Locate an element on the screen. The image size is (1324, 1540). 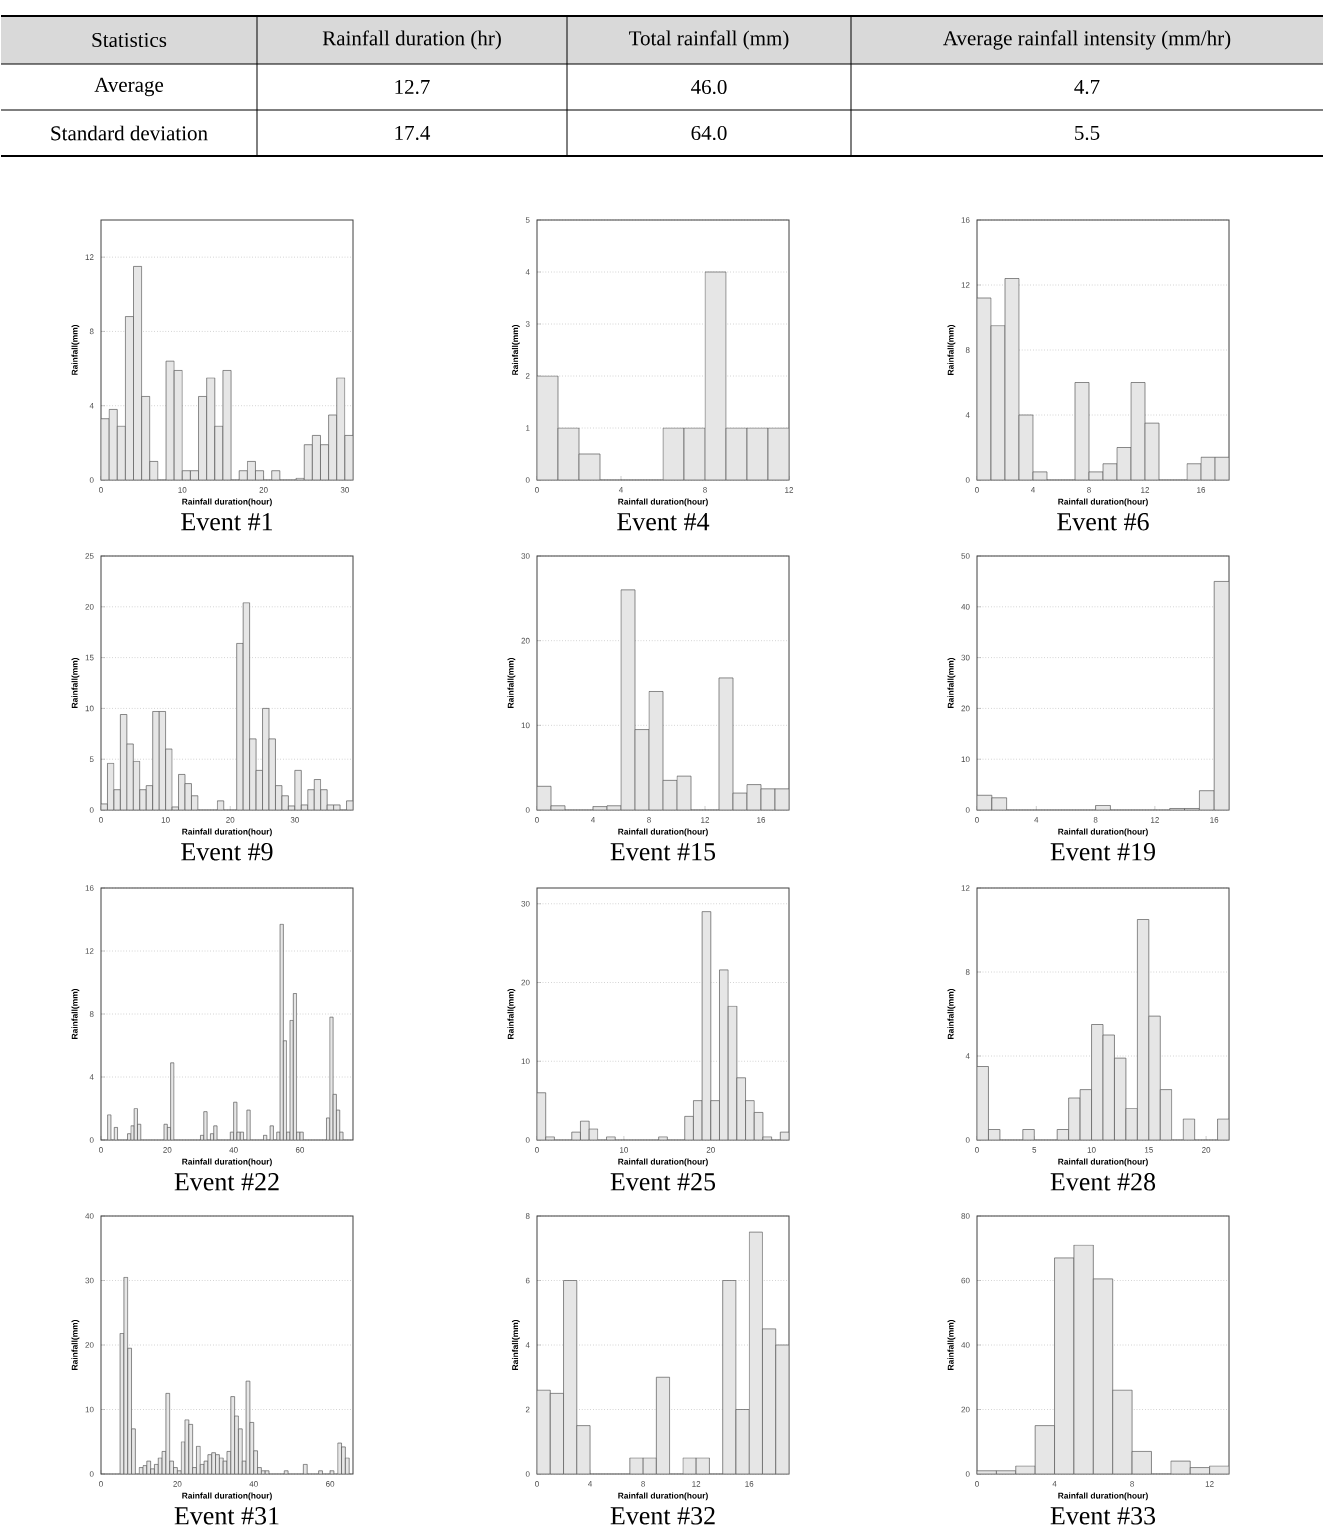
text: Event #22 is located at coordinates (226, 1182).